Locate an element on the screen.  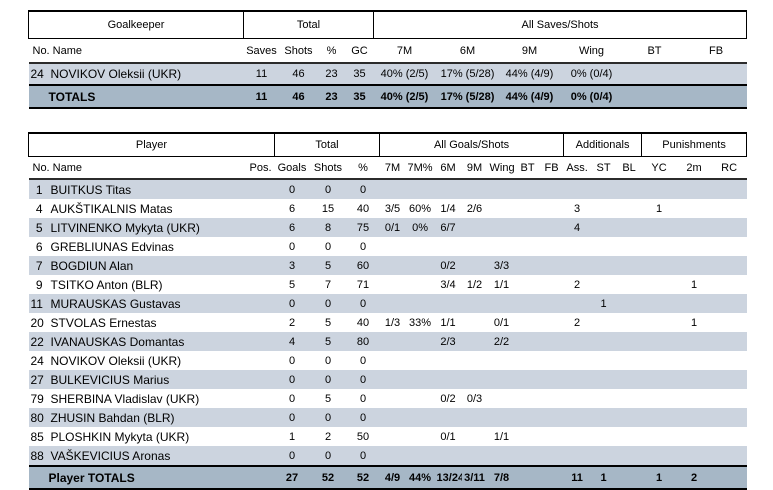
player-name: ZHUSIN Bahdan (BLR) is located at coordinates (146, 417).